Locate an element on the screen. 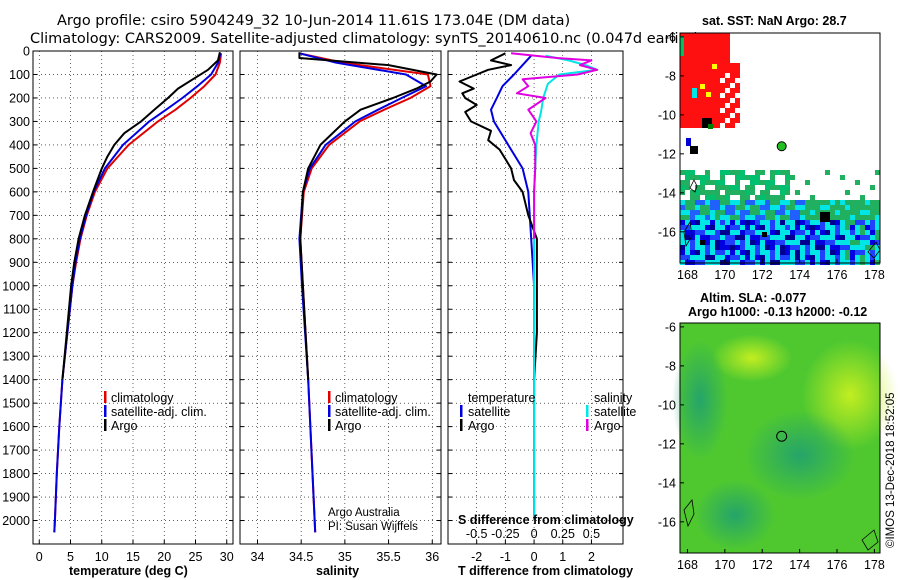  legend-marker-s-argo is located at coordinates (587, 425).